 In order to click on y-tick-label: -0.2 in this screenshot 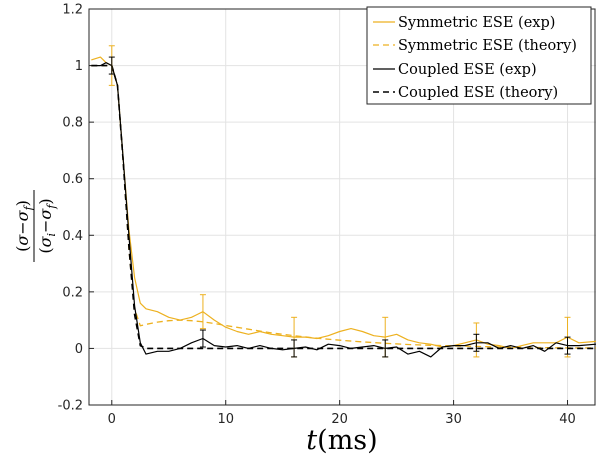, I will do `click(70, 406)`.